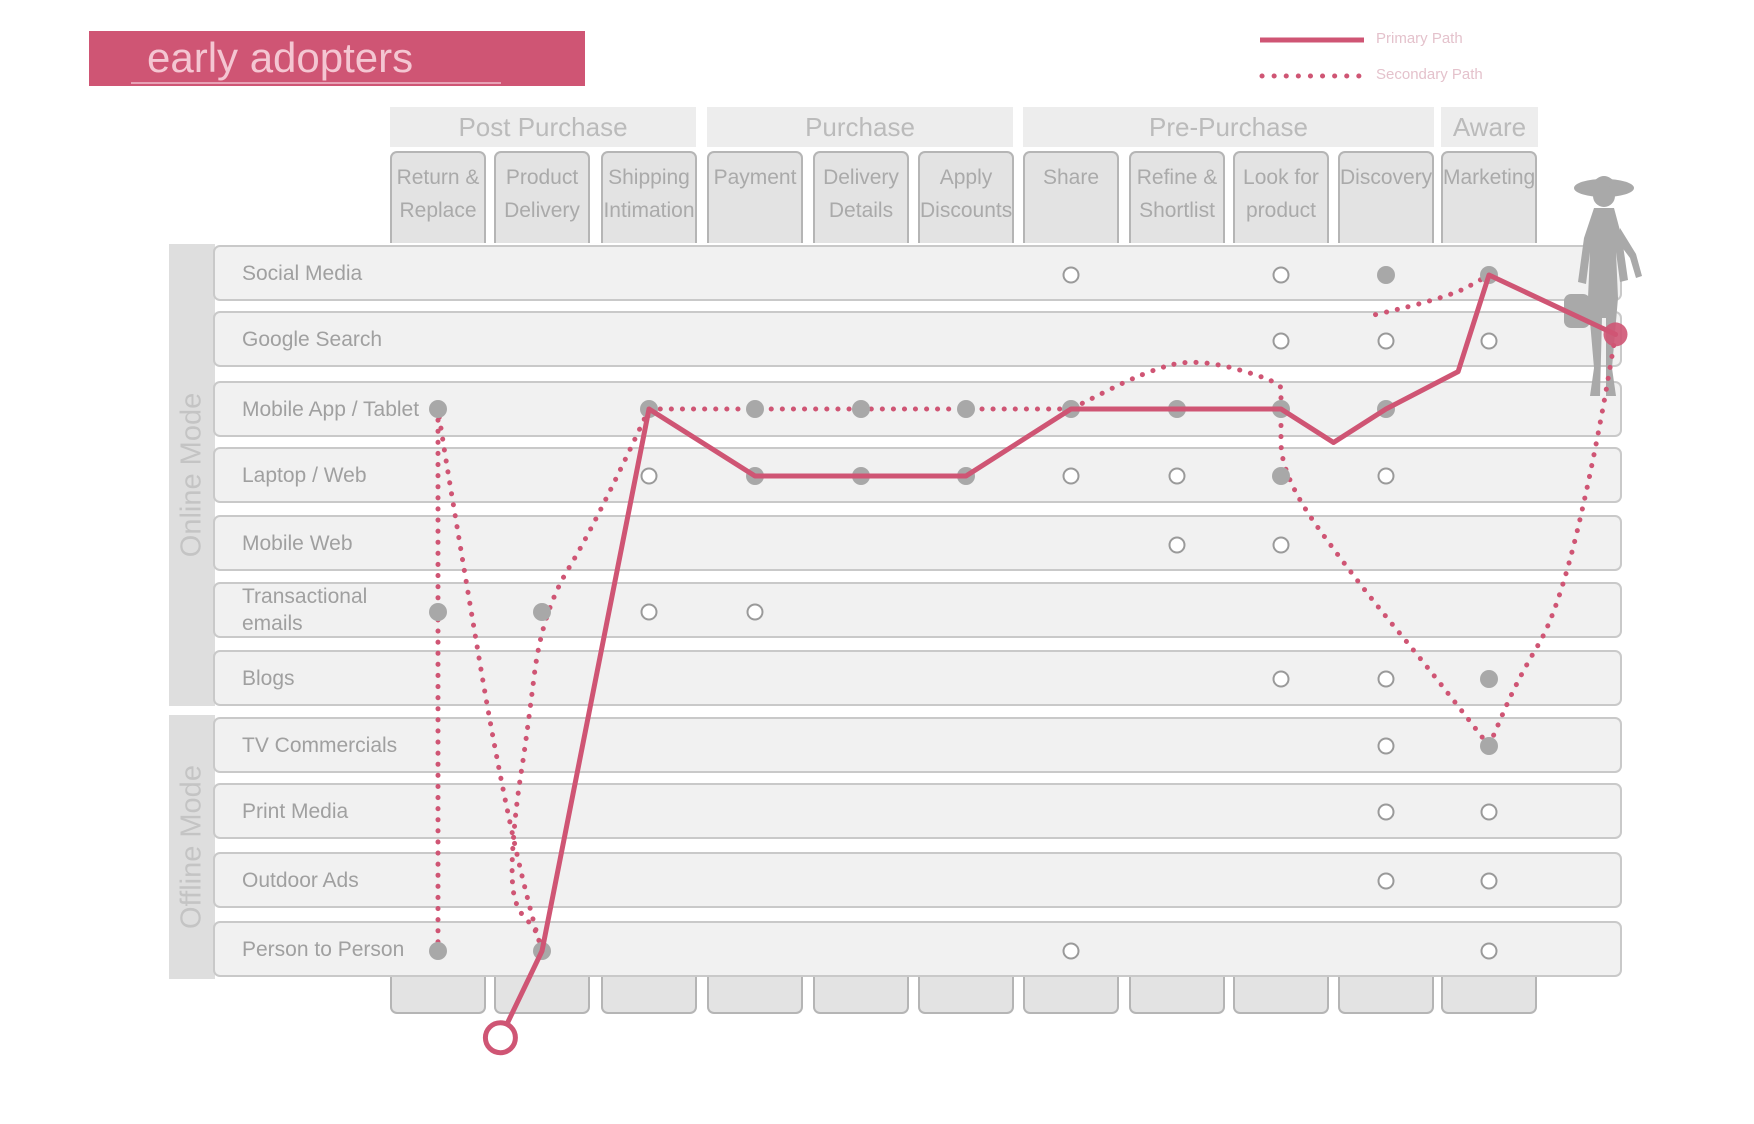 This screenshot has height=1124, width=1754. I want to click on stage-purchase: Purchase, so click(860, 127).